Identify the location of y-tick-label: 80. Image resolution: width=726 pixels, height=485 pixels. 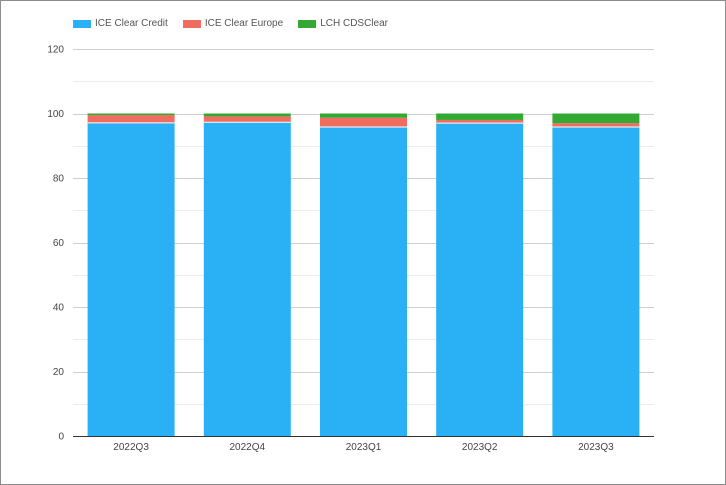
(59, 179).